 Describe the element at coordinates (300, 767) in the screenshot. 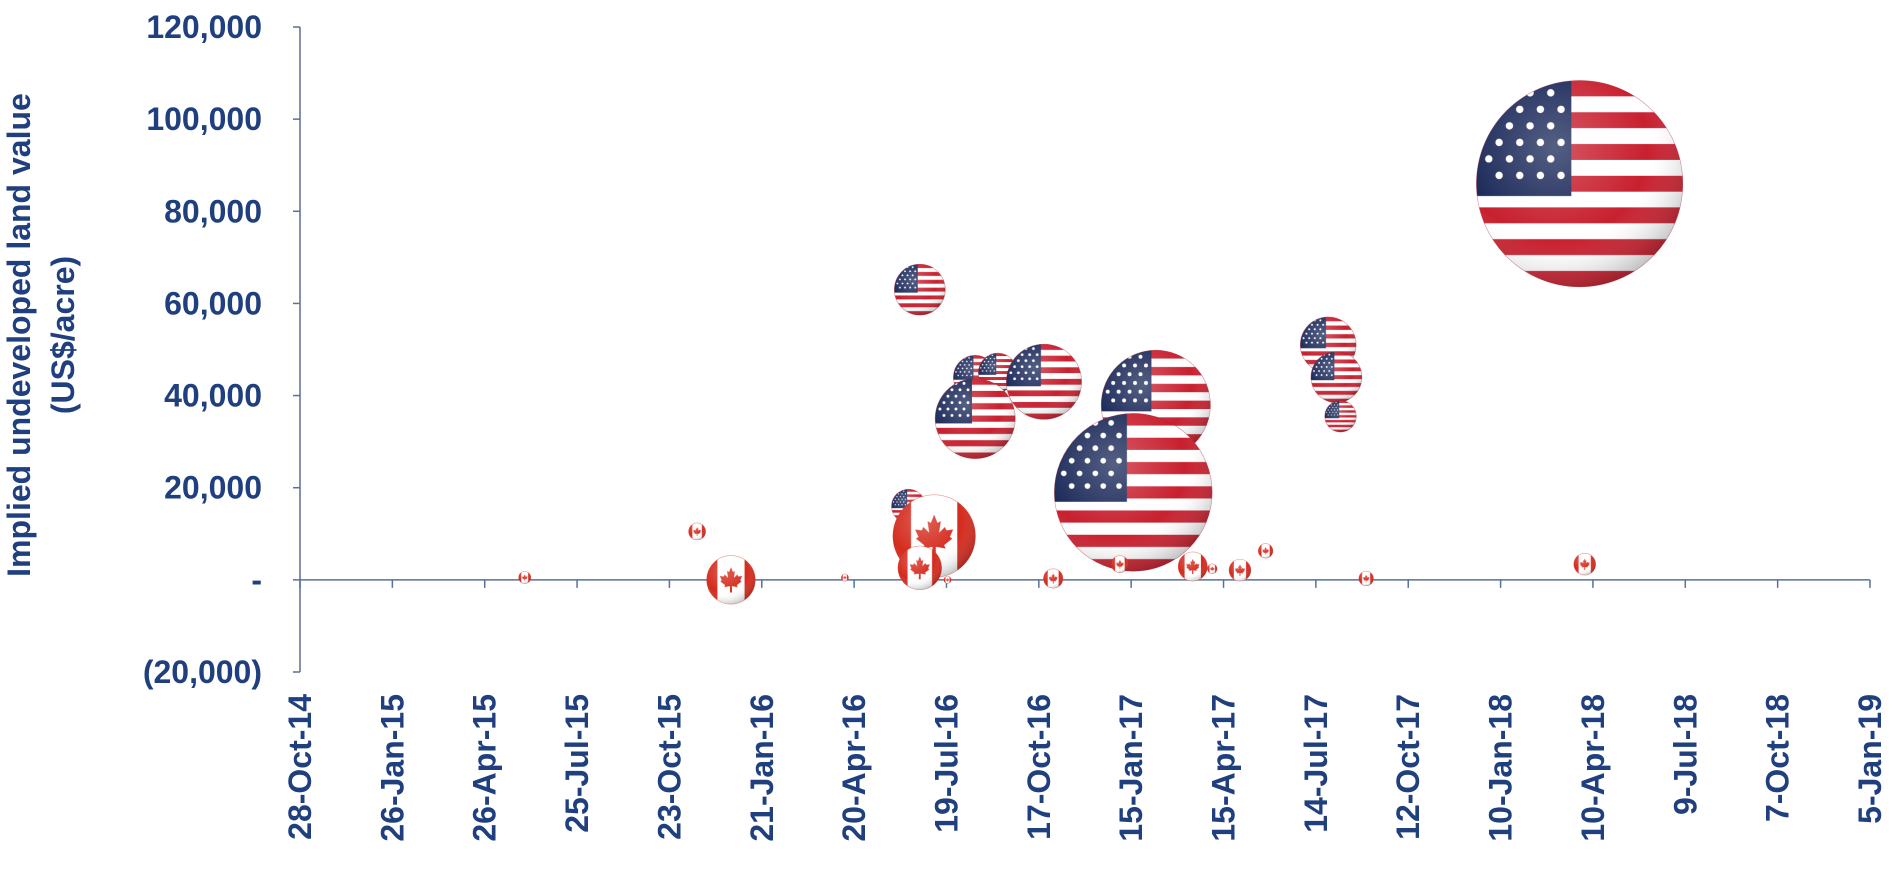

I see `x-tick-label: 28-Oct-14` at that location.